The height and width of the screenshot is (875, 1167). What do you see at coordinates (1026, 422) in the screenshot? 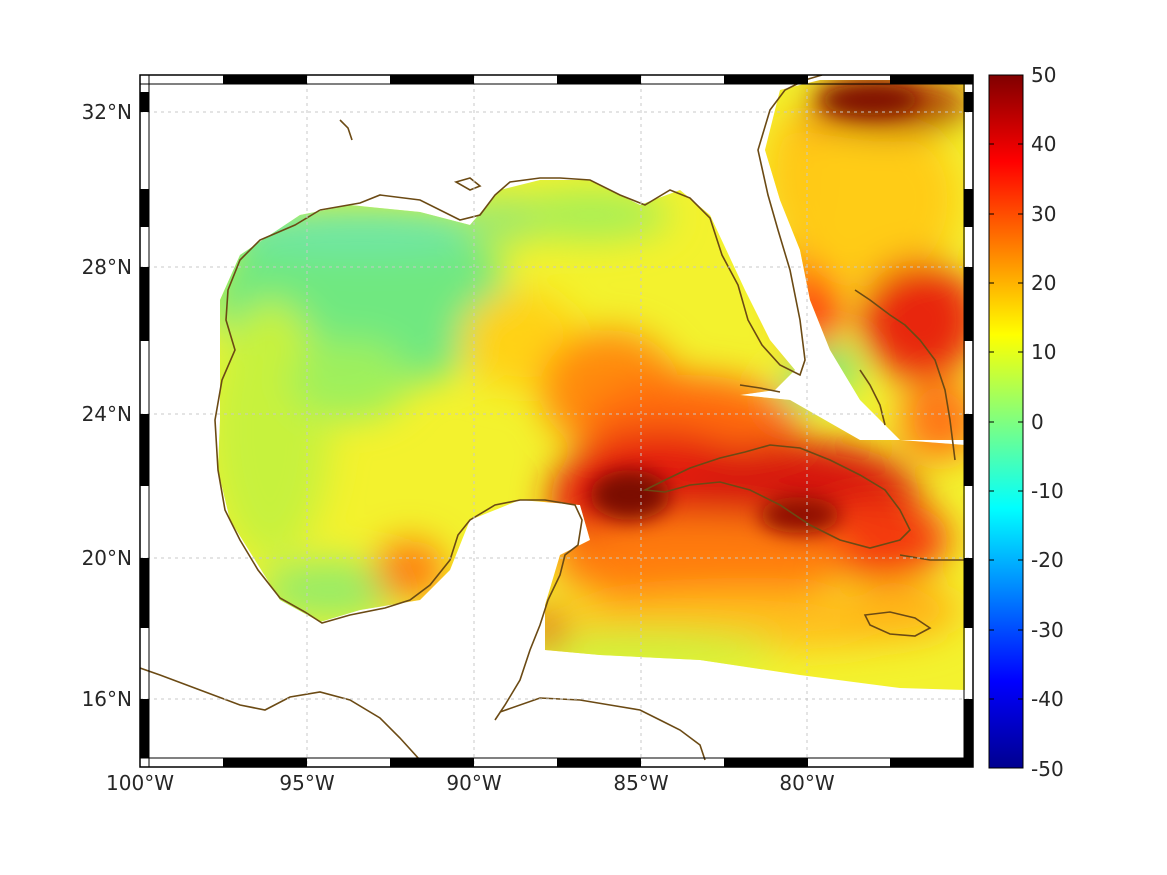
I see `colorbar: 50 40 30 20 10 0 -10 -20 -30 -40 -50` at bounding box center [1026, 422].